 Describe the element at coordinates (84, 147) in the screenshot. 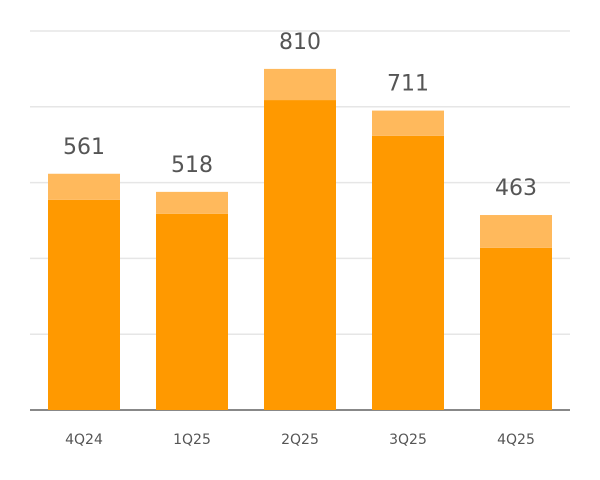

I see `total-label: 561` at that location.